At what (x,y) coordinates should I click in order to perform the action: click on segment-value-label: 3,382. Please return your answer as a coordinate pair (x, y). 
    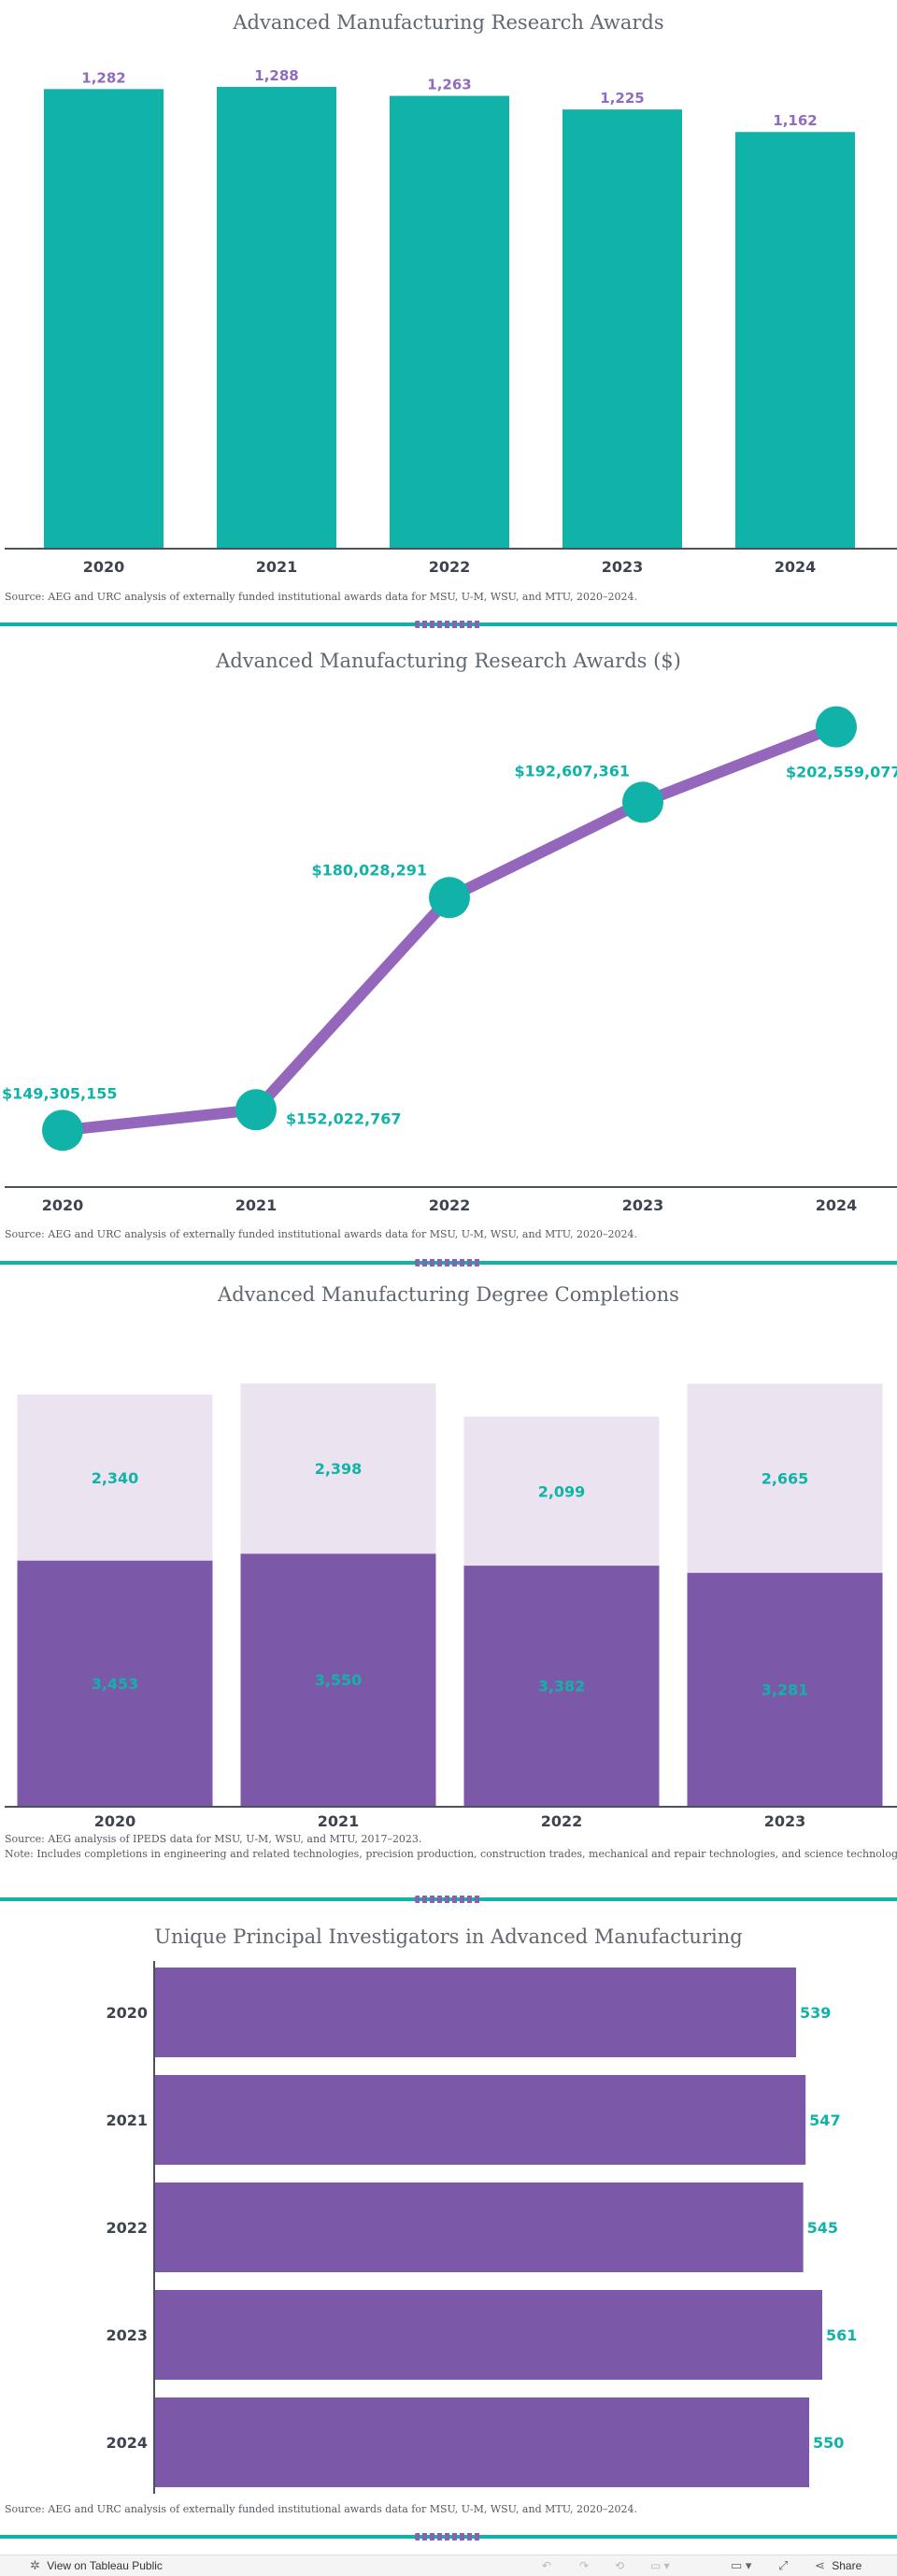
    Looking at the image, I should click on (562, 1687).